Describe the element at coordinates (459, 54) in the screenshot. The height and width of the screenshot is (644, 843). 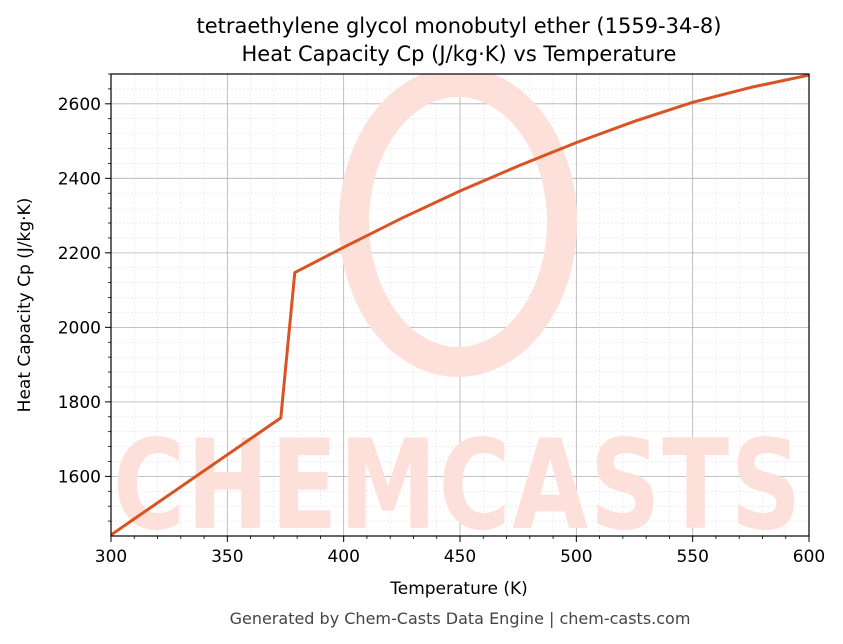
I see `chart-title-line2: Heat Capacity Cp (J/kg·K) vs Temperature` at that location.